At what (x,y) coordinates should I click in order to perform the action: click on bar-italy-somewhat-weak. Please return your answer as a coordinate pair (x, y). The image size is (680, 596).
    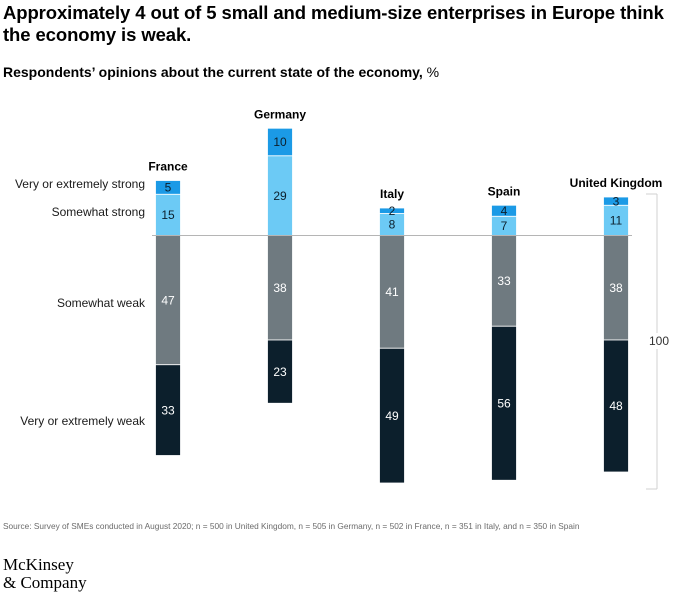
    Looking at the image, I should click on (392, 292).